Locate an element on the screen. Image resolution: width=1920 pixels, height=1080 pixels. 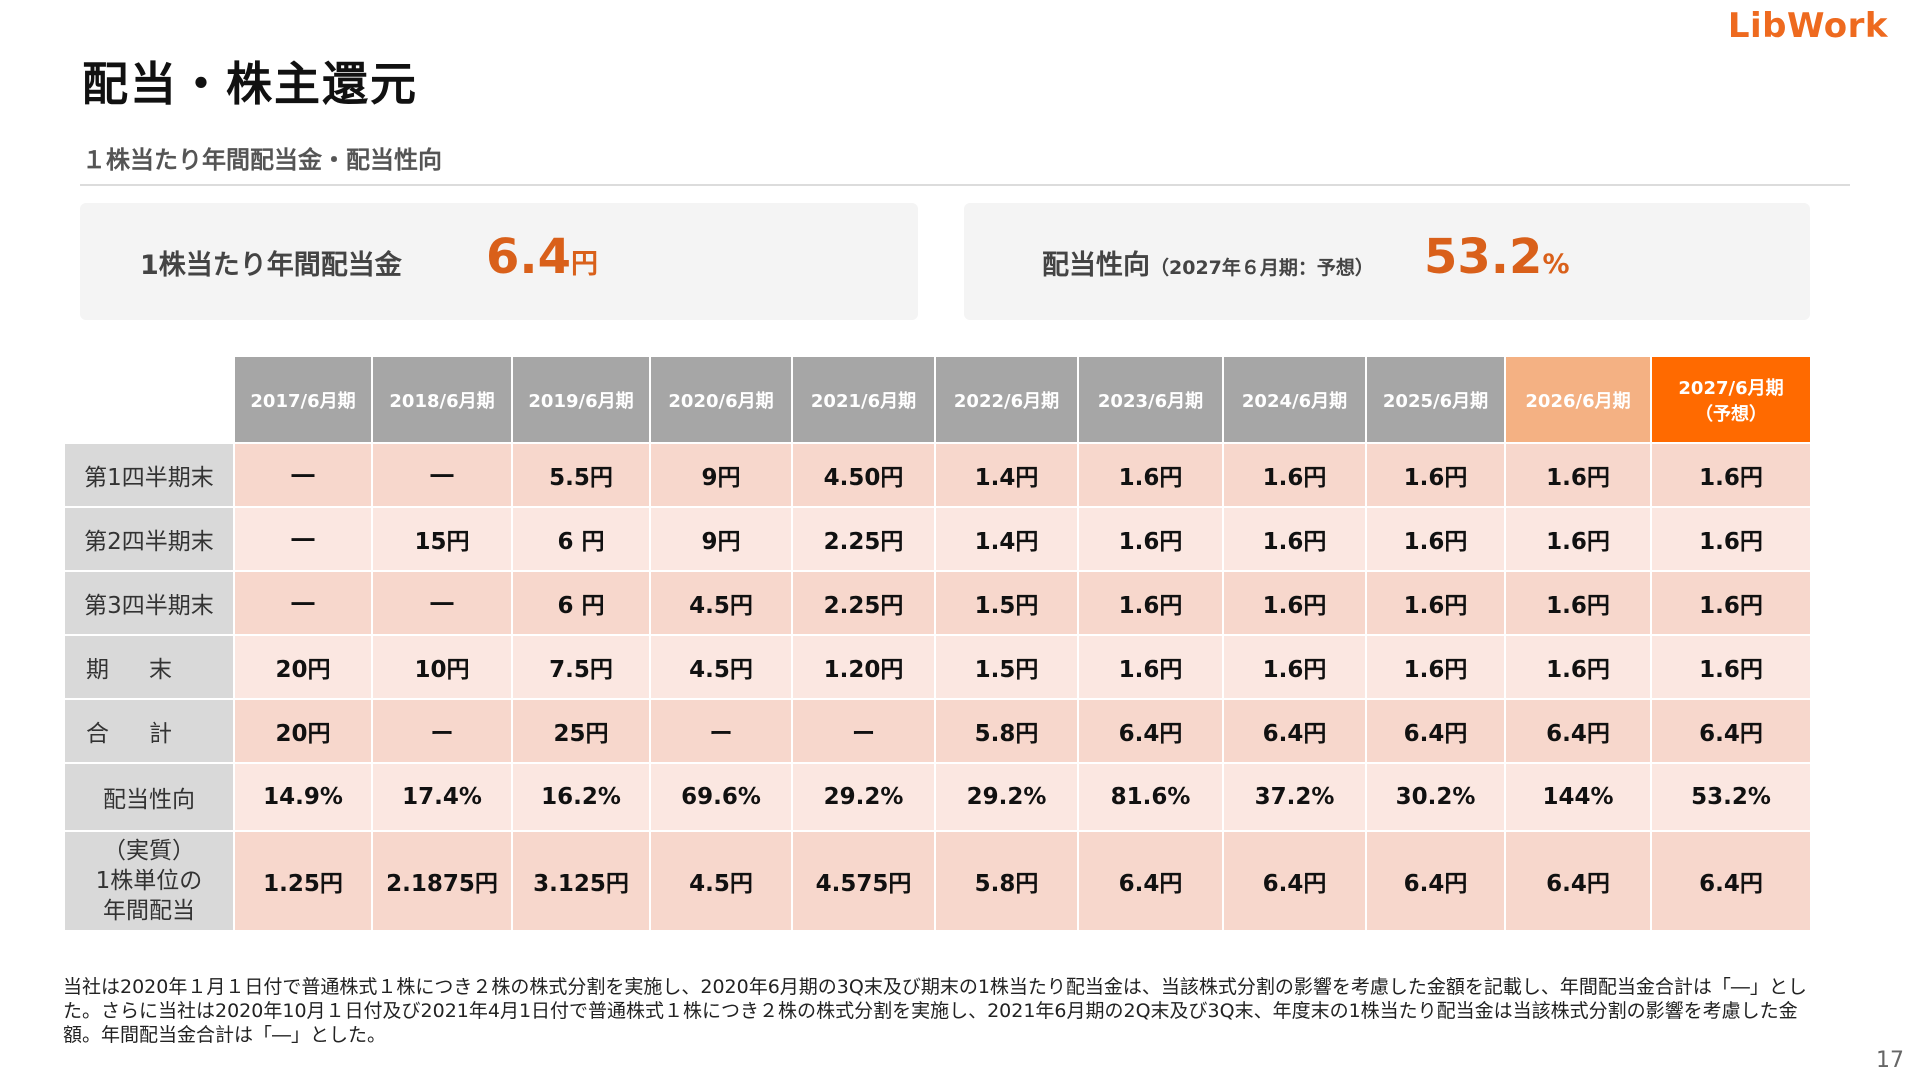
table-cell: 1.25円 is located at coordinates (303, 881).